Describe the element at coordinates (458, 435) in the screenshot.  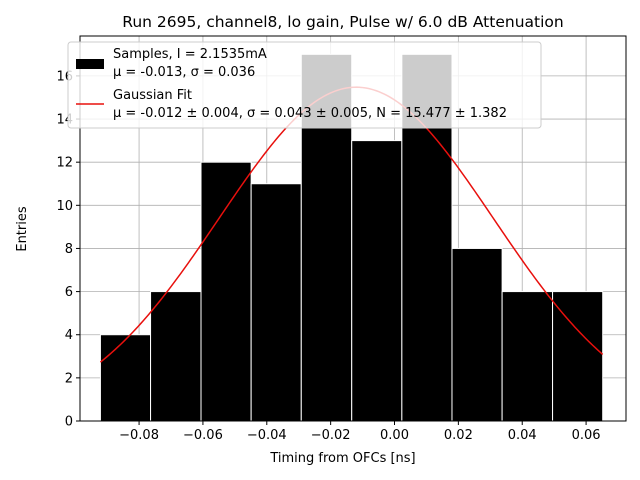
I see `x-tick-label: 0.02` at that location.